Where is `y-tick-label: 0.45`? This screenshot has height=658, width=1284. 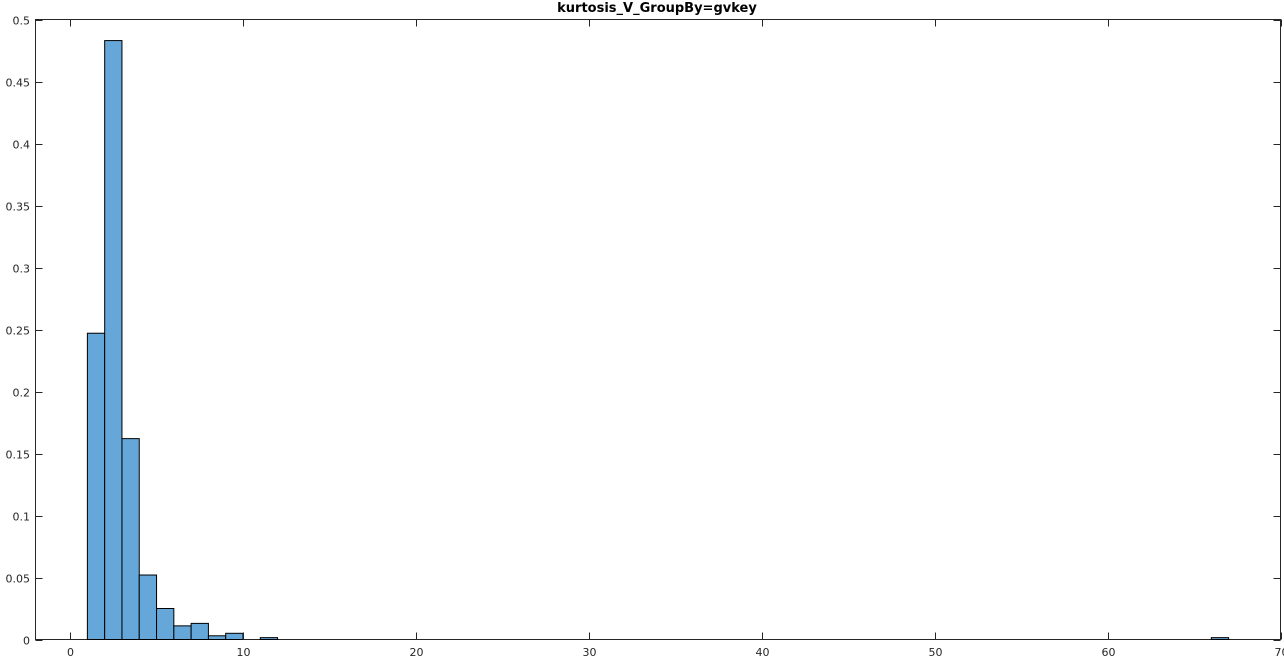
y-tick-label: 0.45 is located at coordinates (18, 83).